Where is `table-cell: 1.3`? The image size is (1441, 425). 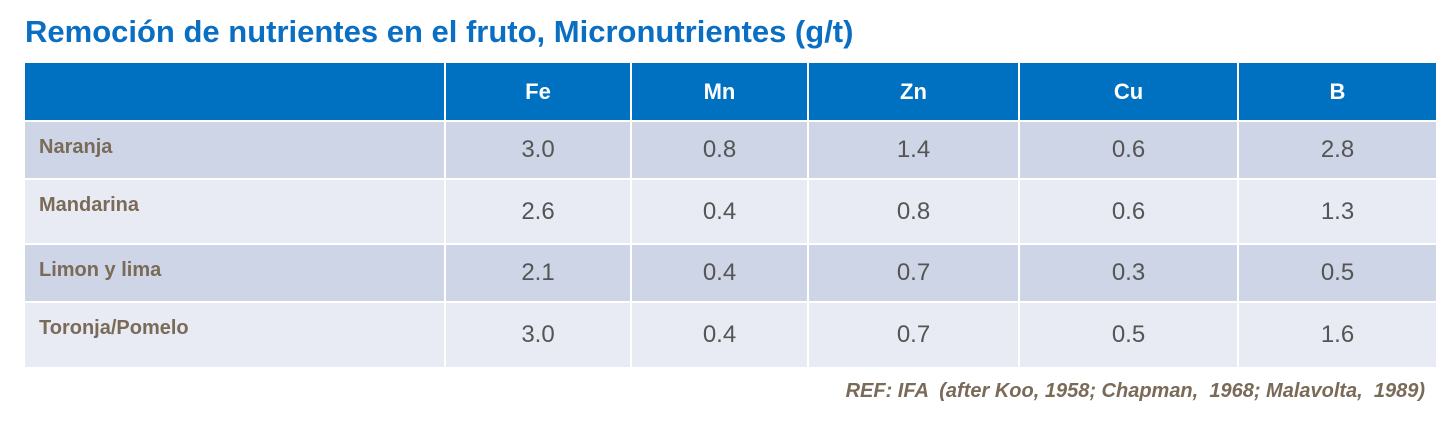
table-cell: 1.3 is located at coordinates (1338, 212).